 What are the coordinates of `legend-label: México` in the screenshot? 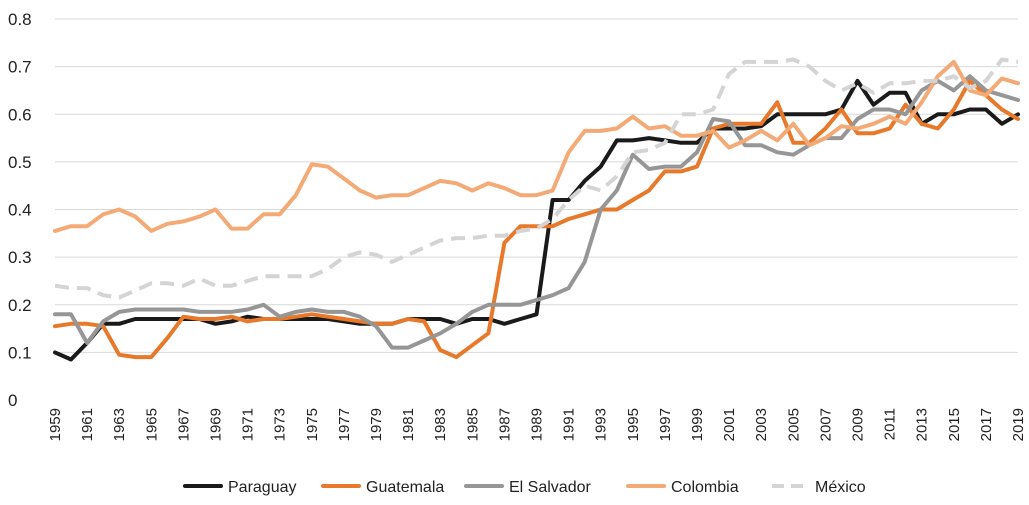 It's located at (840, 487).